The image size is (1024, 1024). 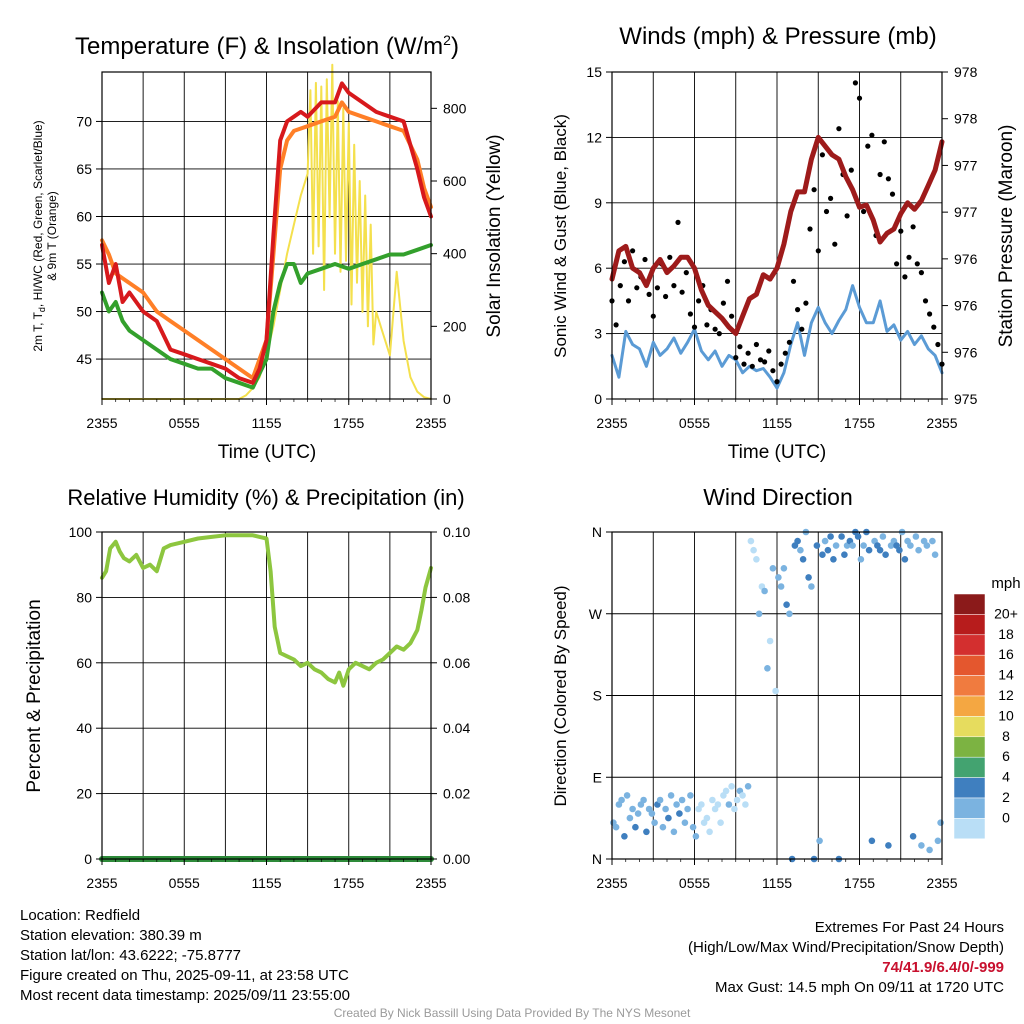 I want to click on sonic-wind-line, so click(x=777, y=337).